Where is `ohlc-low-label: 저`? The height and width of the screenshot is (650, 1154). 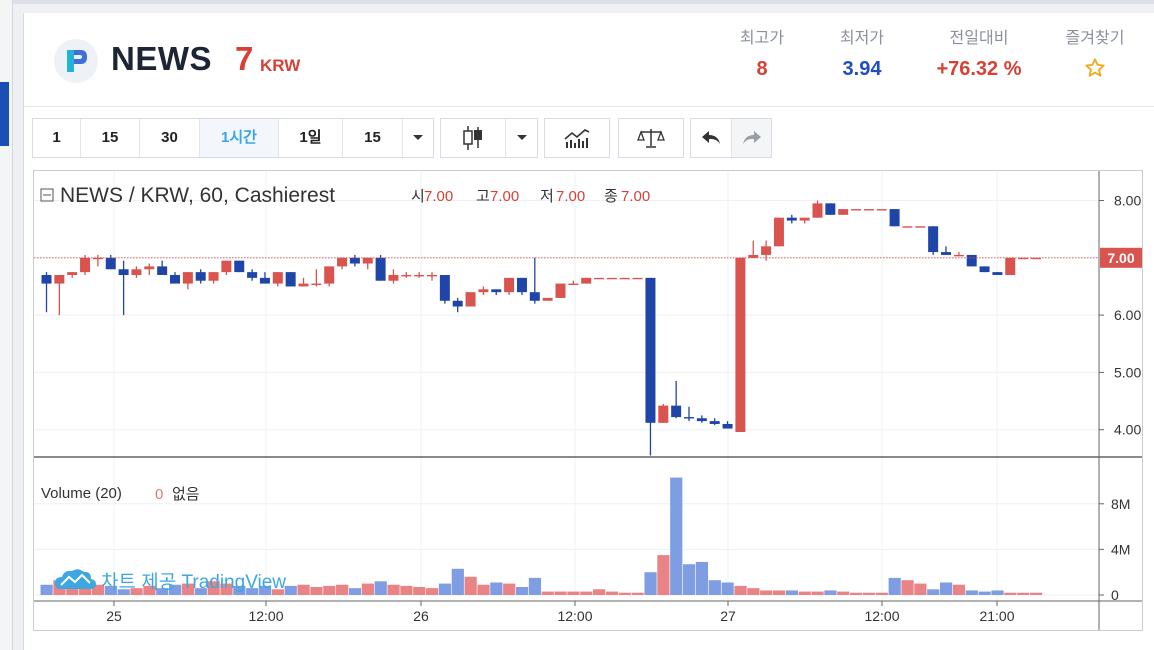 ohlc-low-label: 저 is located at coordinates (547, 196).